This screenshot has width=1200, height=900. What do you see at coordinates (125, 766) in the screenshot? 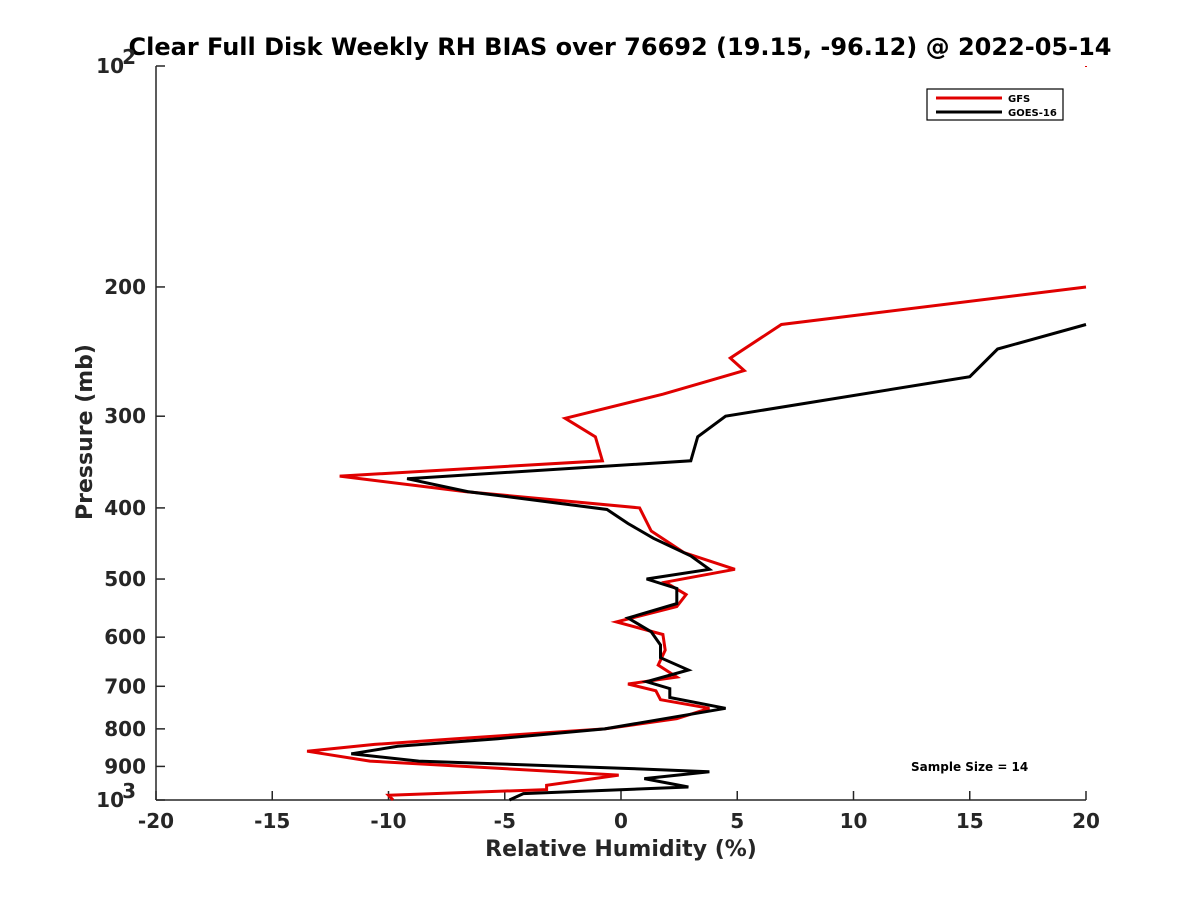
I see `y-tick-label: 900` at bounding box center [125, 766].